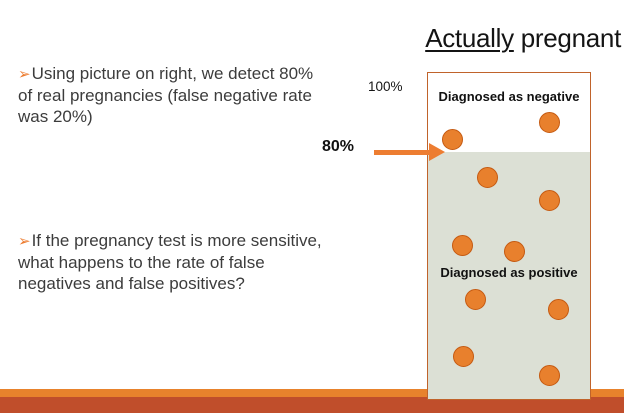 The image size is (624, 413). Describe the element at coordinates (312, 393) in the screenshot. I see `footer-stripe` at that location.